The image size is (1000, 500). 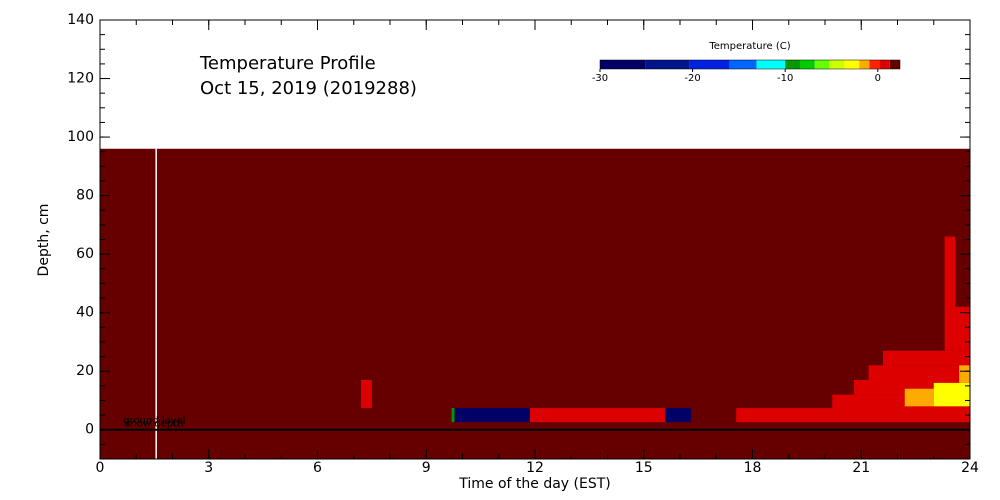 What do you see at coordinates (535, 468) in the screenshot?
I see `x-tick-label: 12` at bounding box center [535, 468].